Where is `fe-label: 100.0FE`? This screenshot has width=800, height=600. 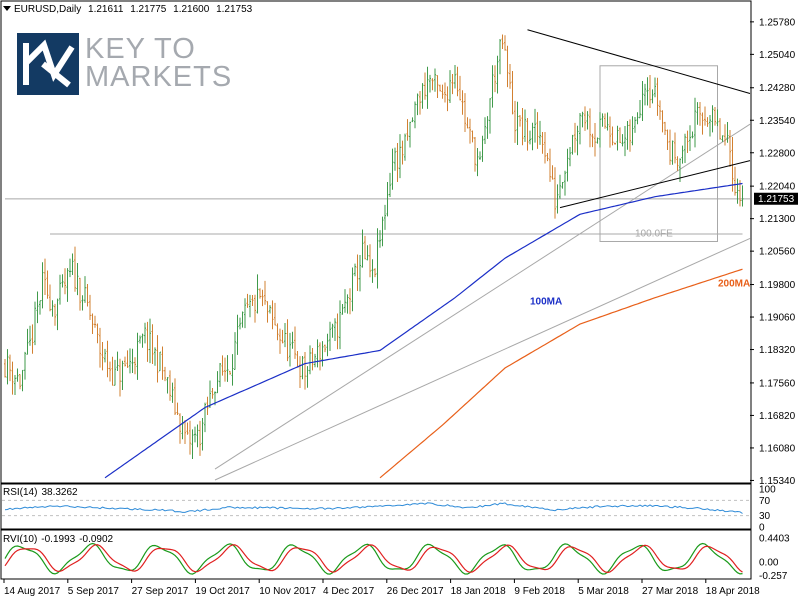 fe-label: 100.0FE is located at coordinates (654, 233).